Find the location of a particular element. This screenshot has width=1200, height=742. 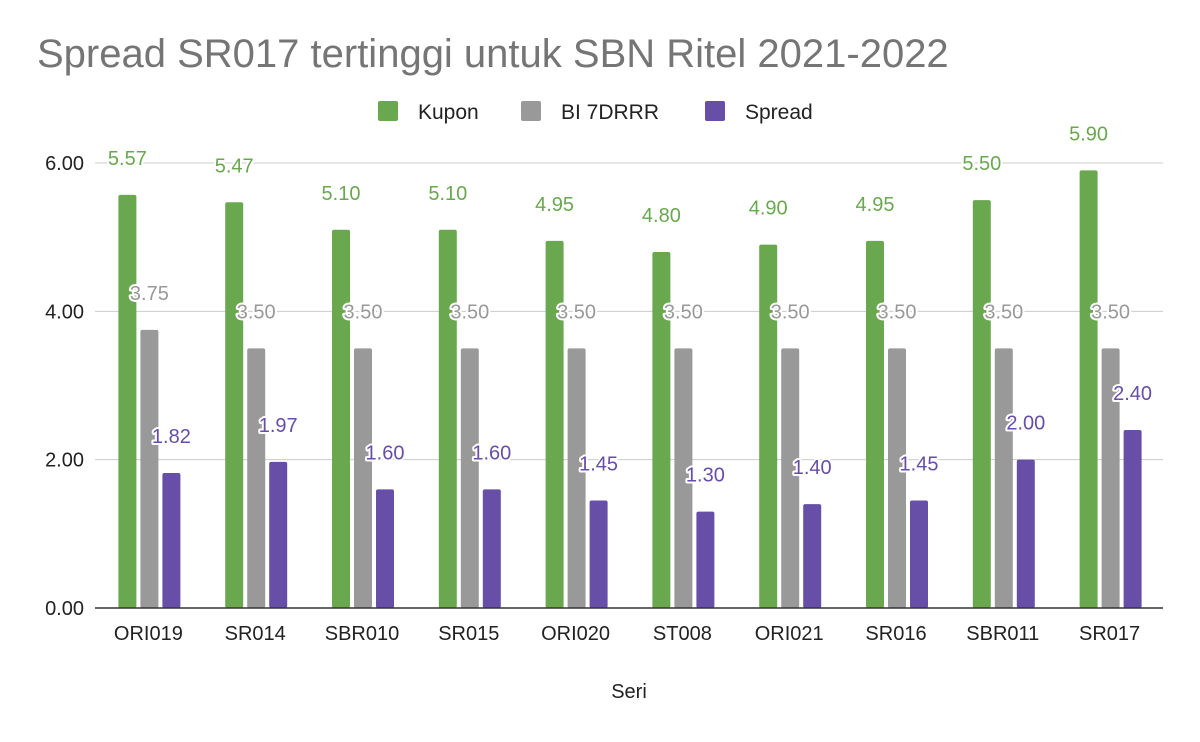

x-tick-label: ORI020 is located at coordinates (575, 634).